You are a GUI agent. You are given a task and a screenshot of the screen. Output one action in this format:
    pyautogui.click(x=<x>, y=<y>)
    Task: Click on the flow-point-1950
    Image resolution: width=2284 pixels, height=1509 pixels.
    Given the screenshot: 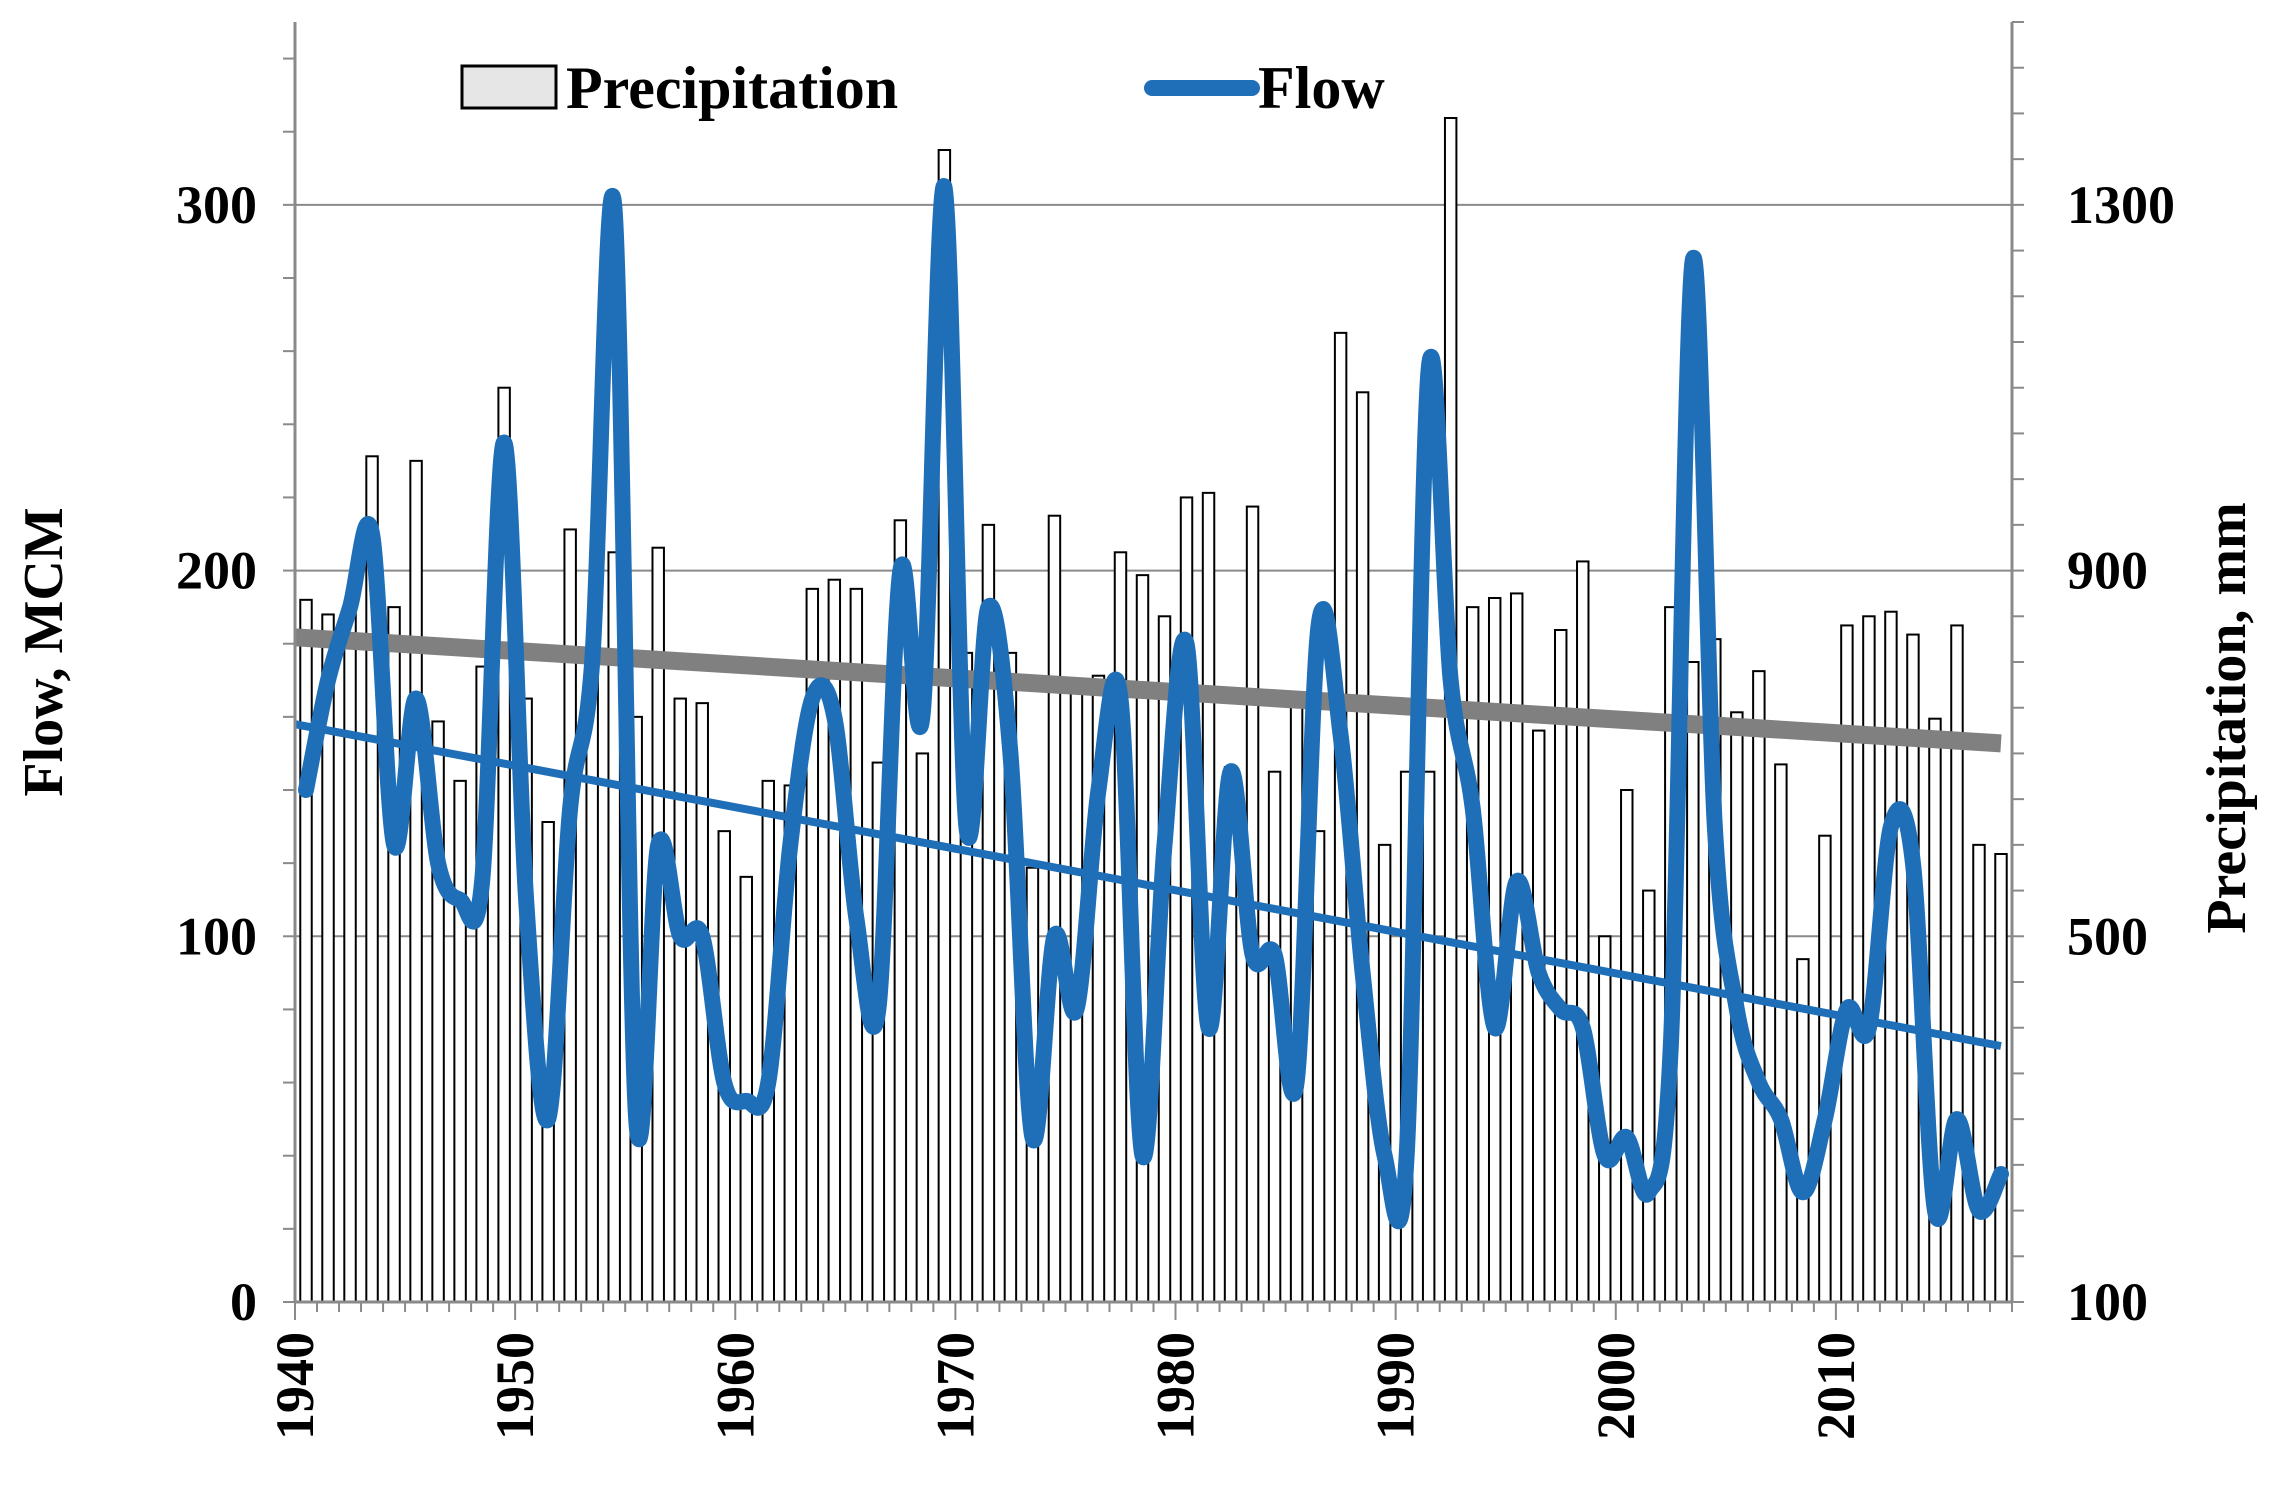 What is the action you would take?
    pyautogui.click(x=526, y=899)
    